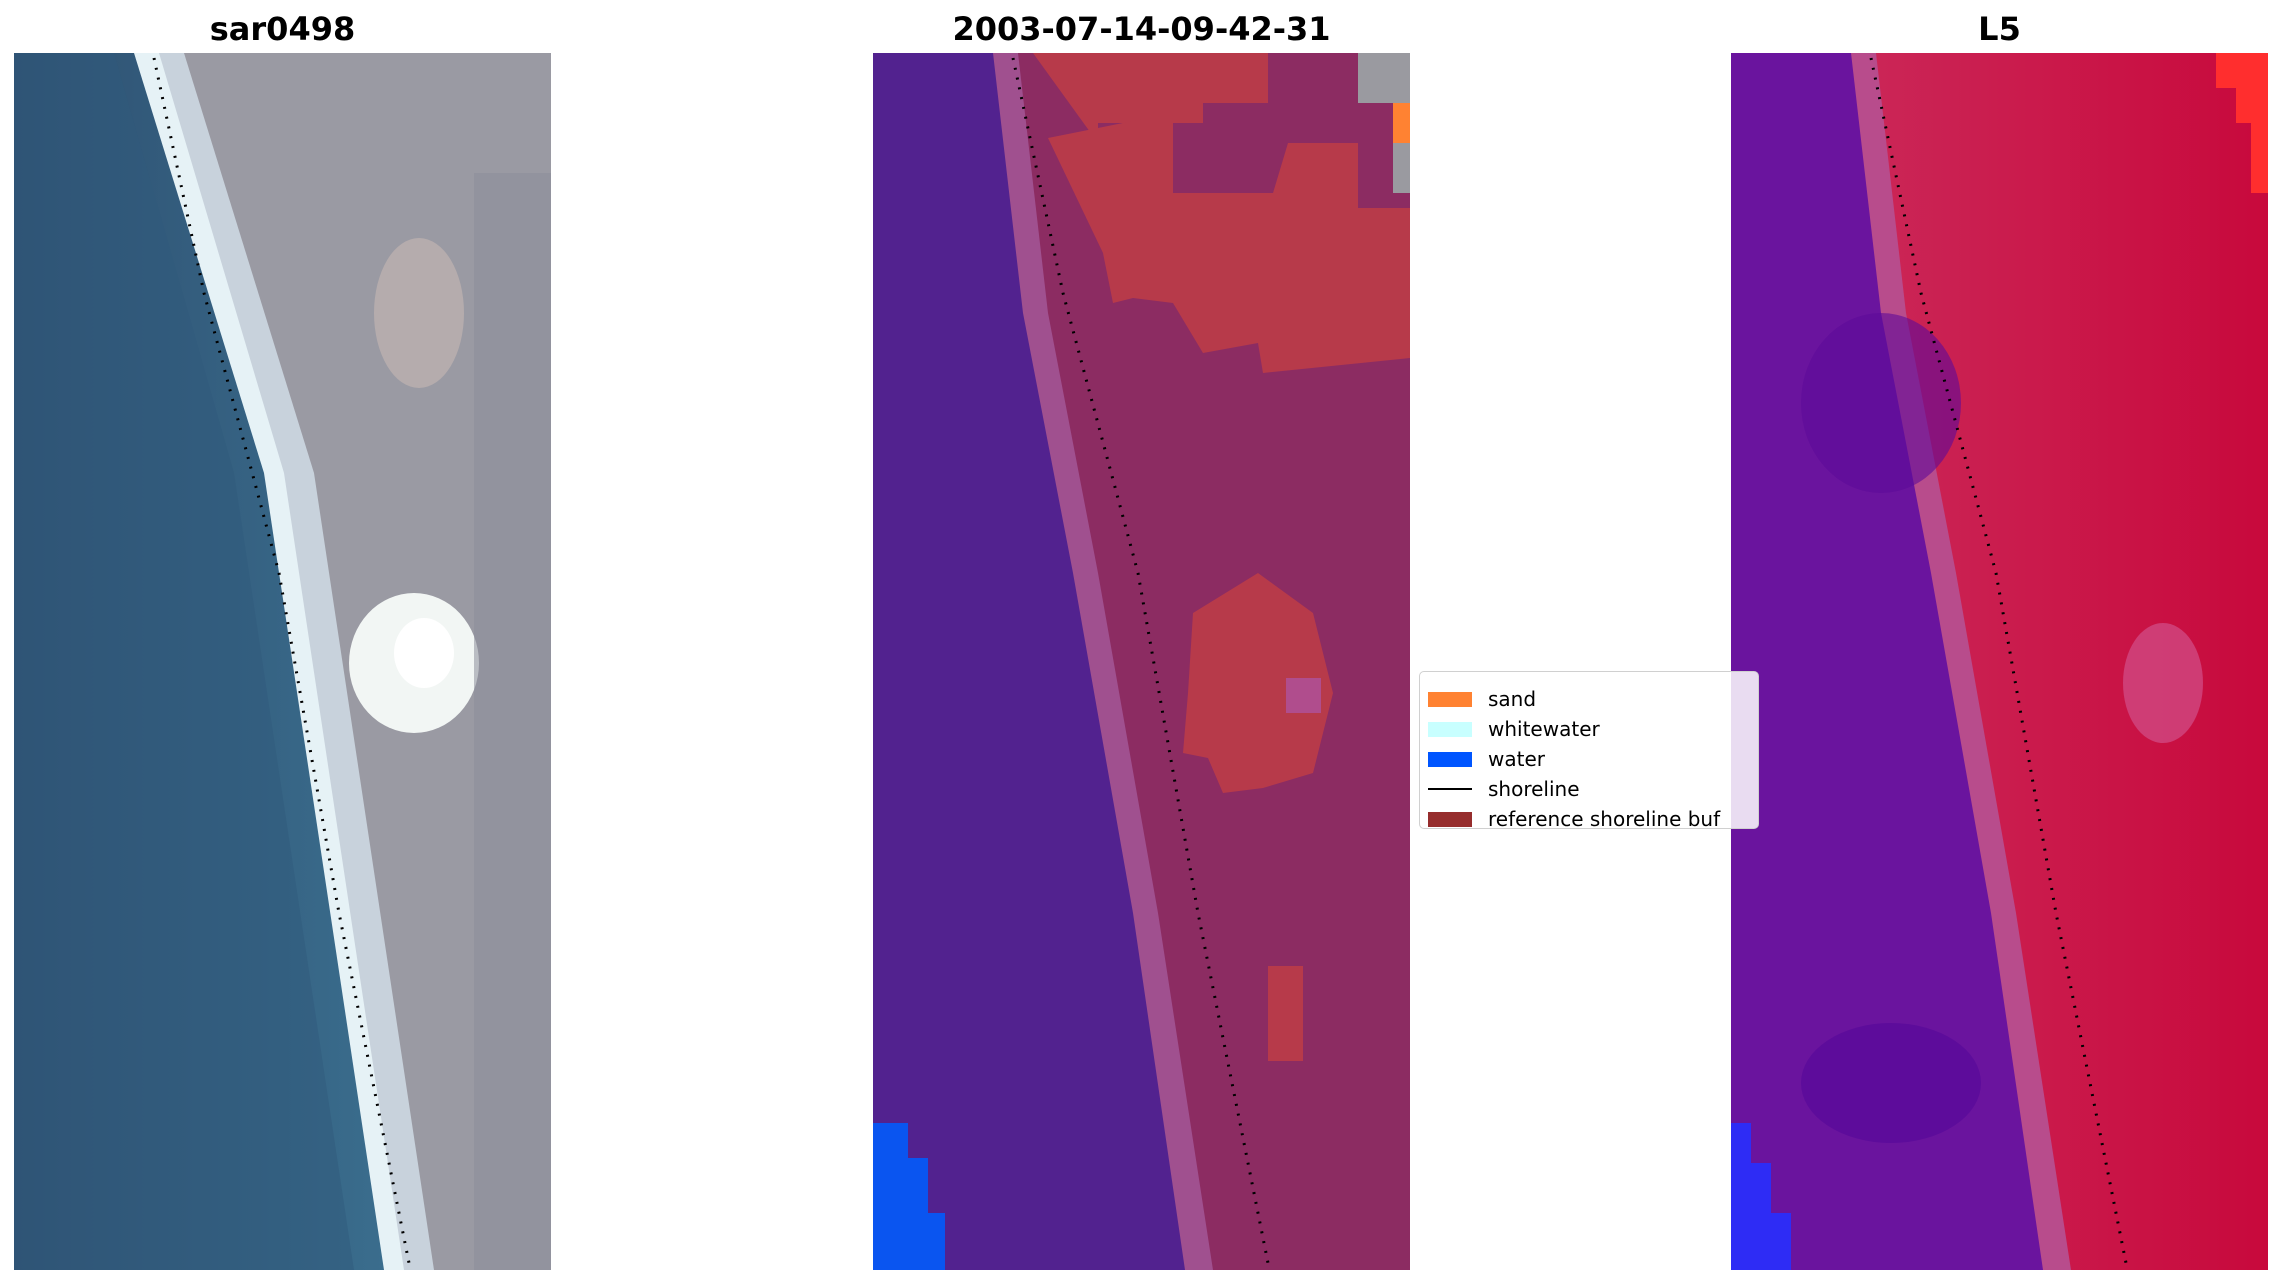 Image resolution: width=2281 pixels, height=1283 pixels. What do you see at coordinates (1512, 699) in the screenshot?
I see `legend-label-sand: sand` at bounding box center [1512, 699].